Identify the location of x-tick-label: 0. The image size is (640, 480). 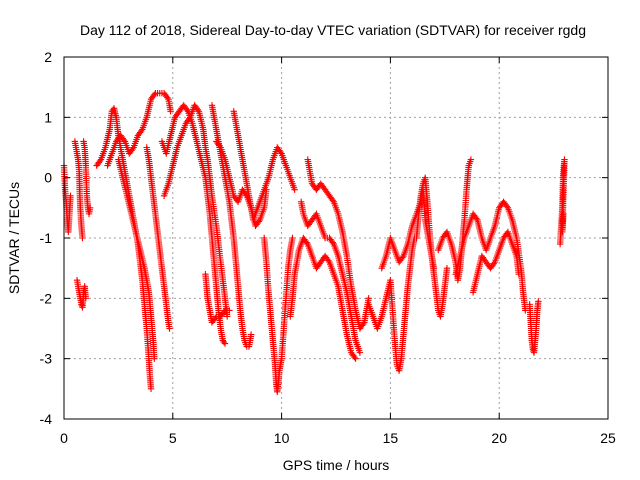
(64, 438).